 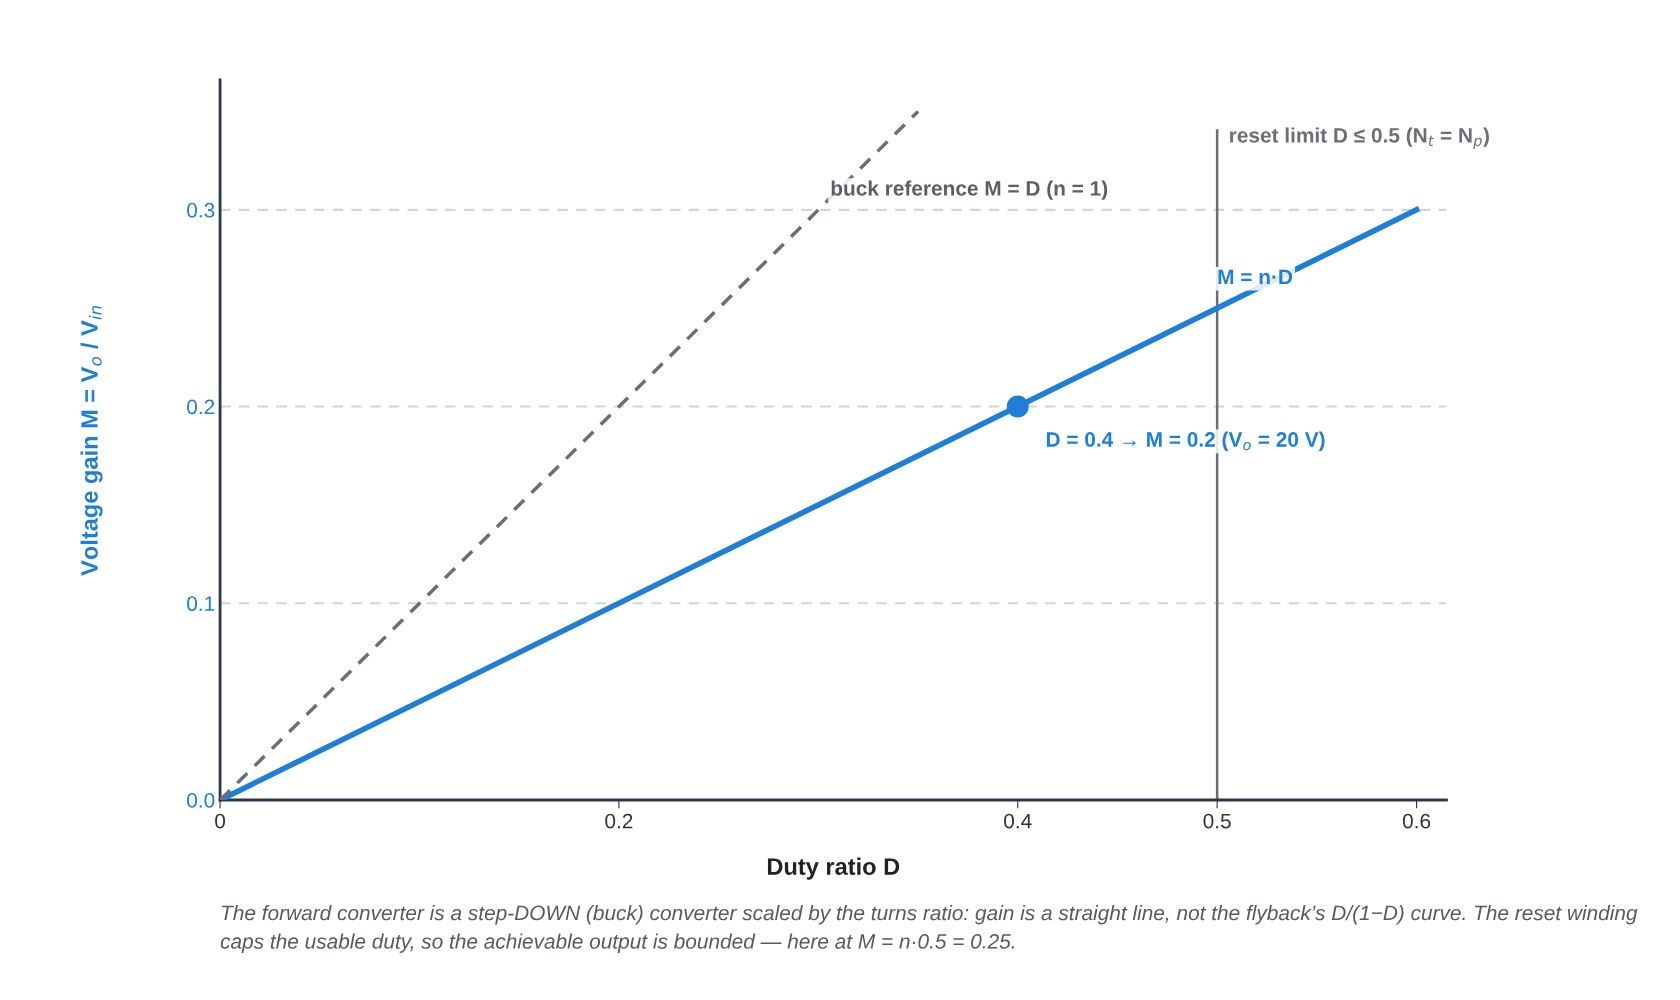 I want to click on ref-line-label: reset limit D ≤ 0.5 (N$_{t}$ = N$_{p}$), so click(x=1359, y=138).